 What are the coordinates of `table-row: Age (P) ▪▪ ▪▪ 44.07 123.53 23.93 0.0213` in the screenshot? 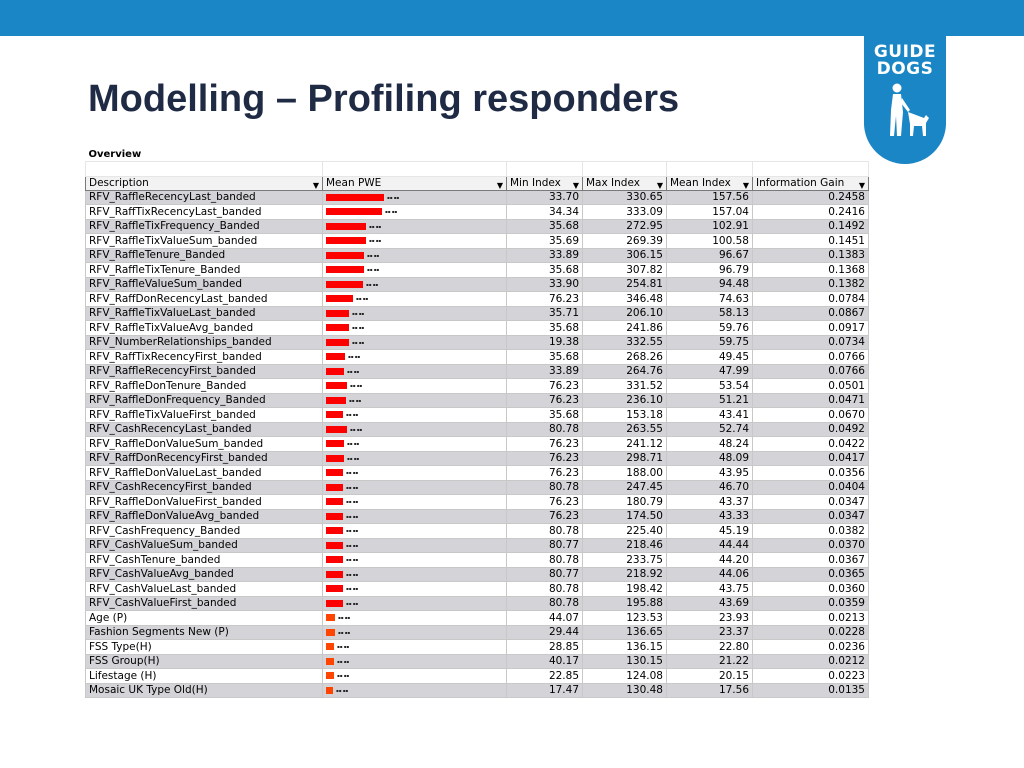 It's located at (477, 618).